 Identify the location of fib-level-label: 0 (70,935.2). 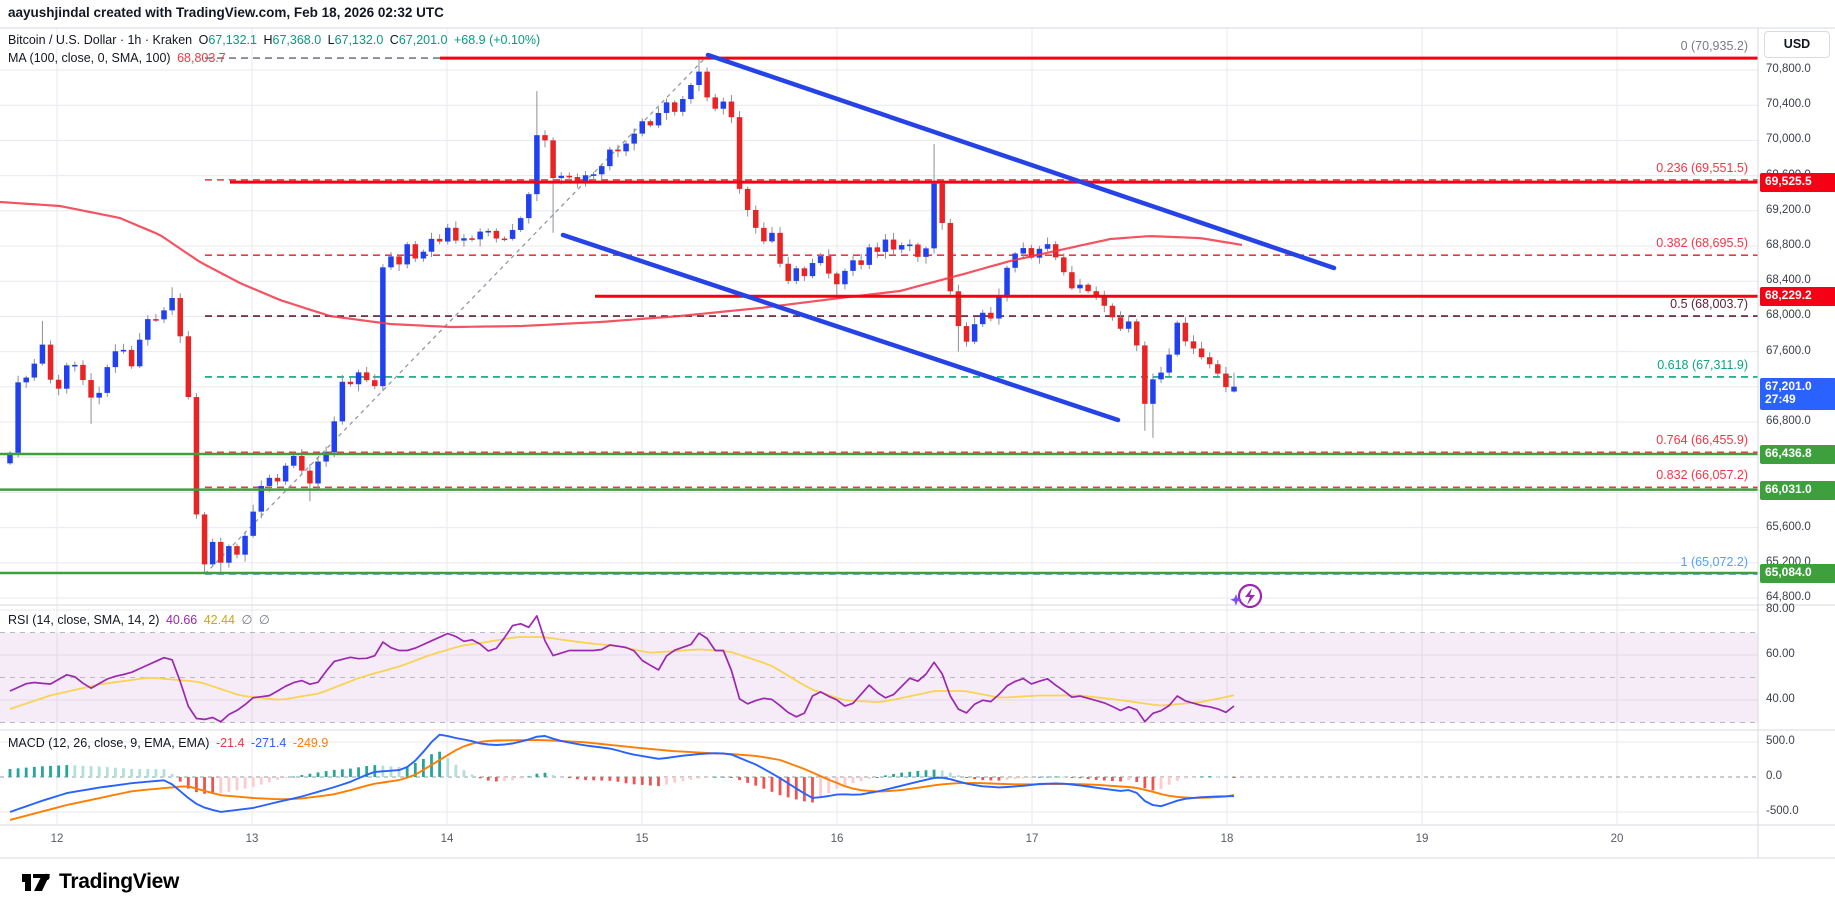
(1714, 46).